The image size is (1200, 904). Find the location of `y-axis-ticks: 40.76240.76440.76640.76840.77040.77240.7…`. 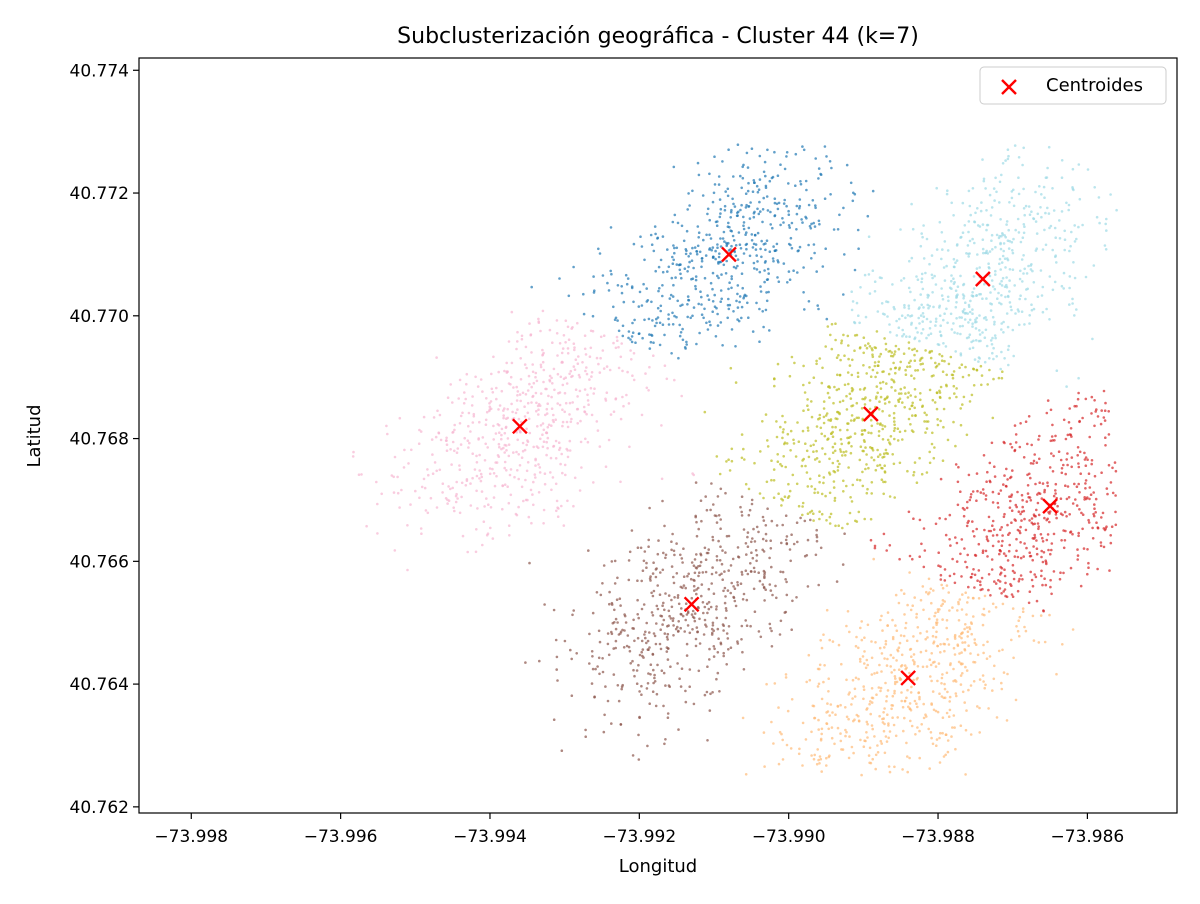

y-axis-ticks: 40.76240.76440.76640.76840.77040.77240.7… is located at coordinates (104, 439).